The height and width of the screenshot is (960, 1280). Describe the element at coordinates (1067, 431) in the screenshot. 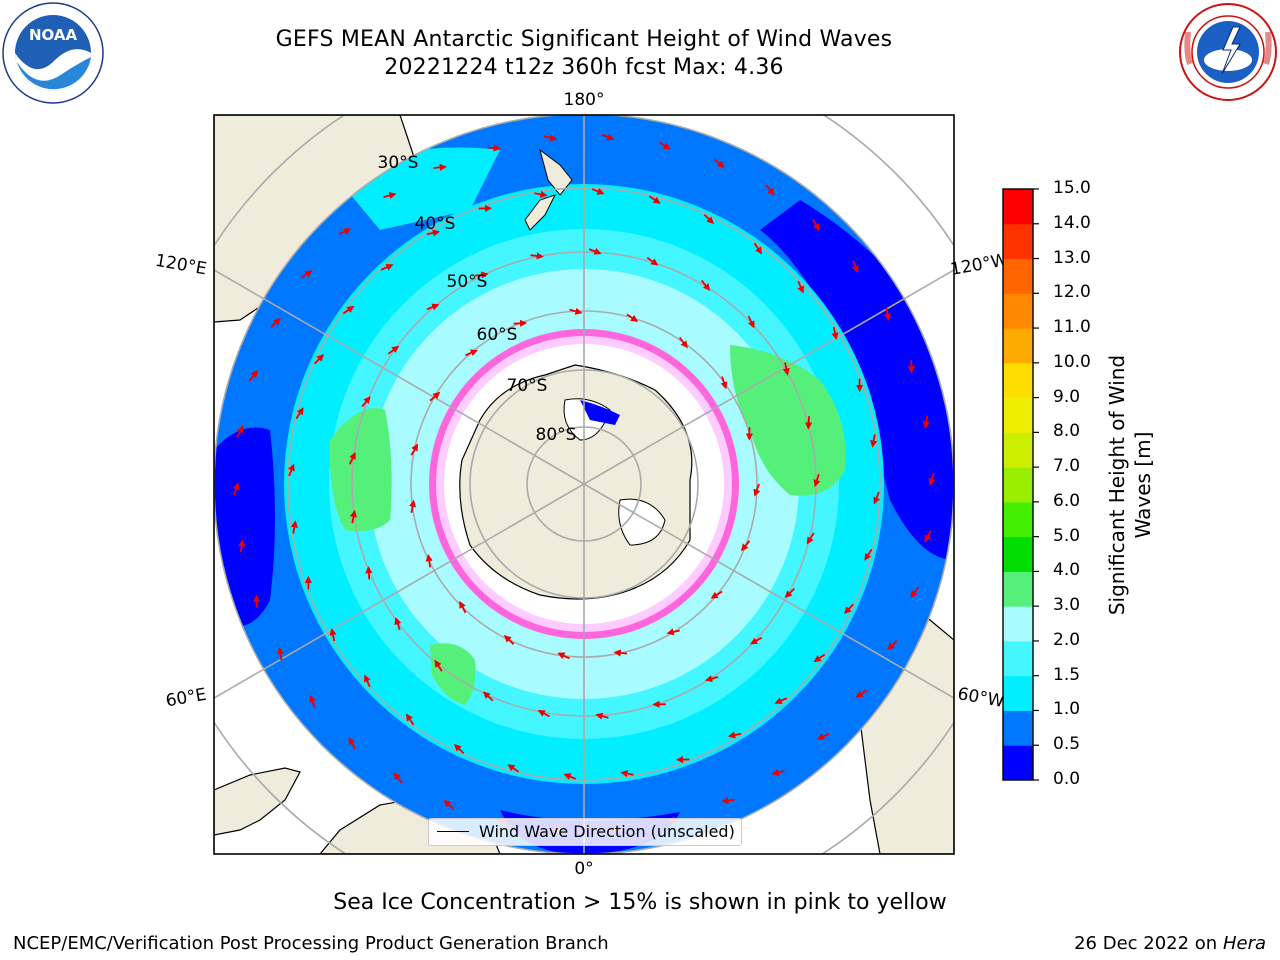

I see `colorbar-tick-label: 8.0` at that location.